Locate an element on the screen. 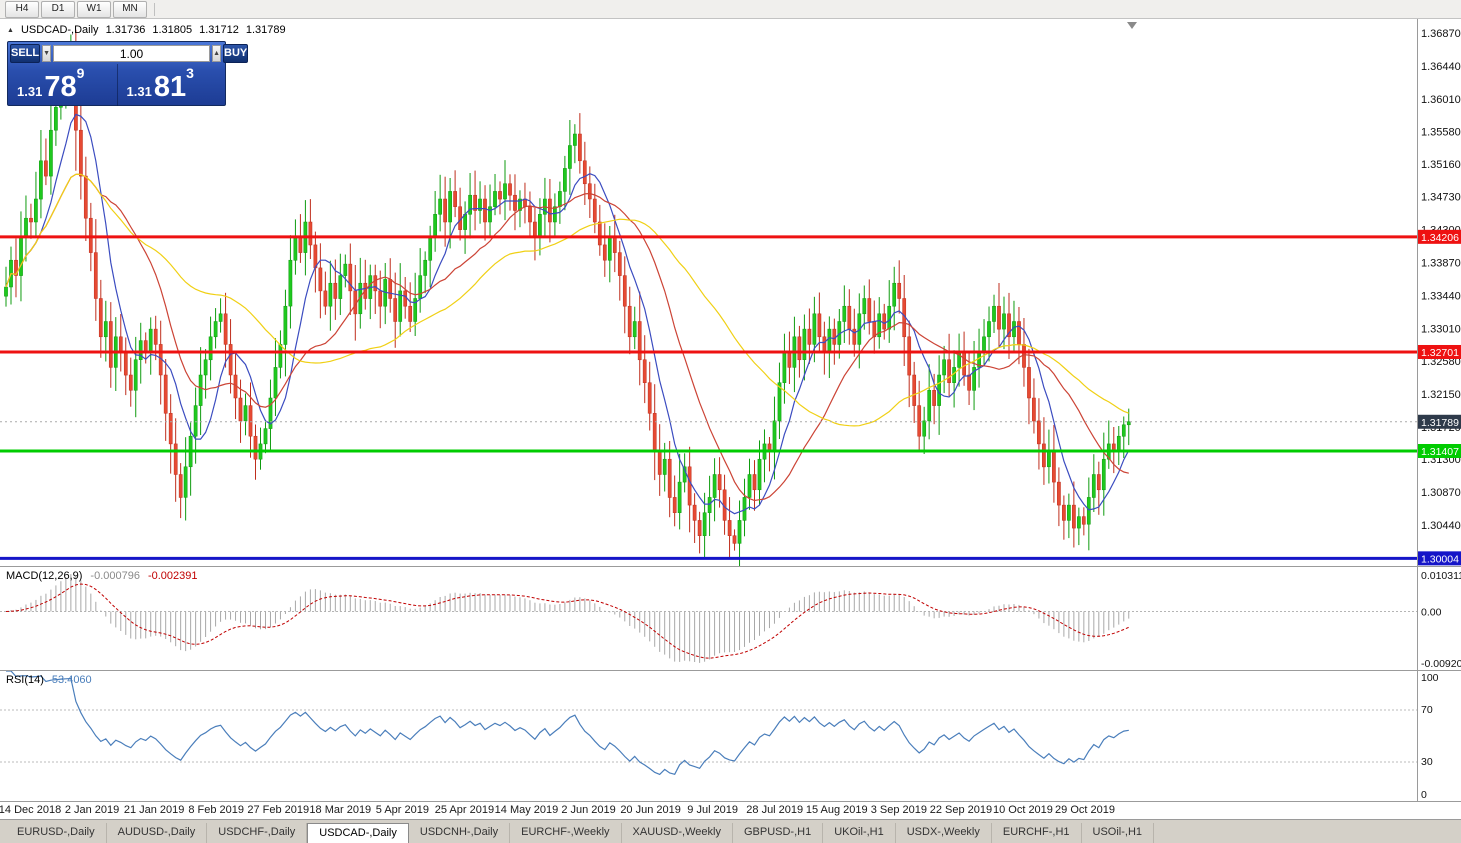 The width and height of the screenshot is (1461, 843). collapse-arrow-icon: ▲ is located at coordinates (10, 30).